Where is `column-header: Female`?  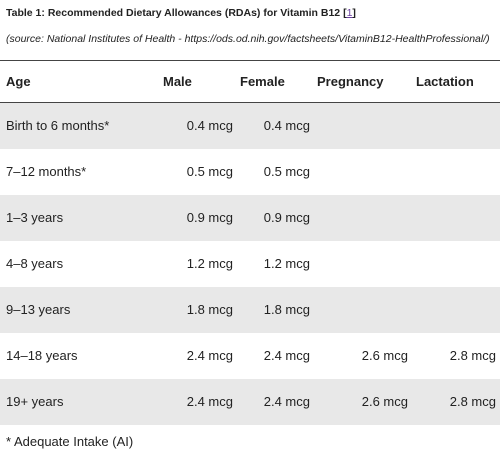
column-header: Female is located at coordinates (262, 81).